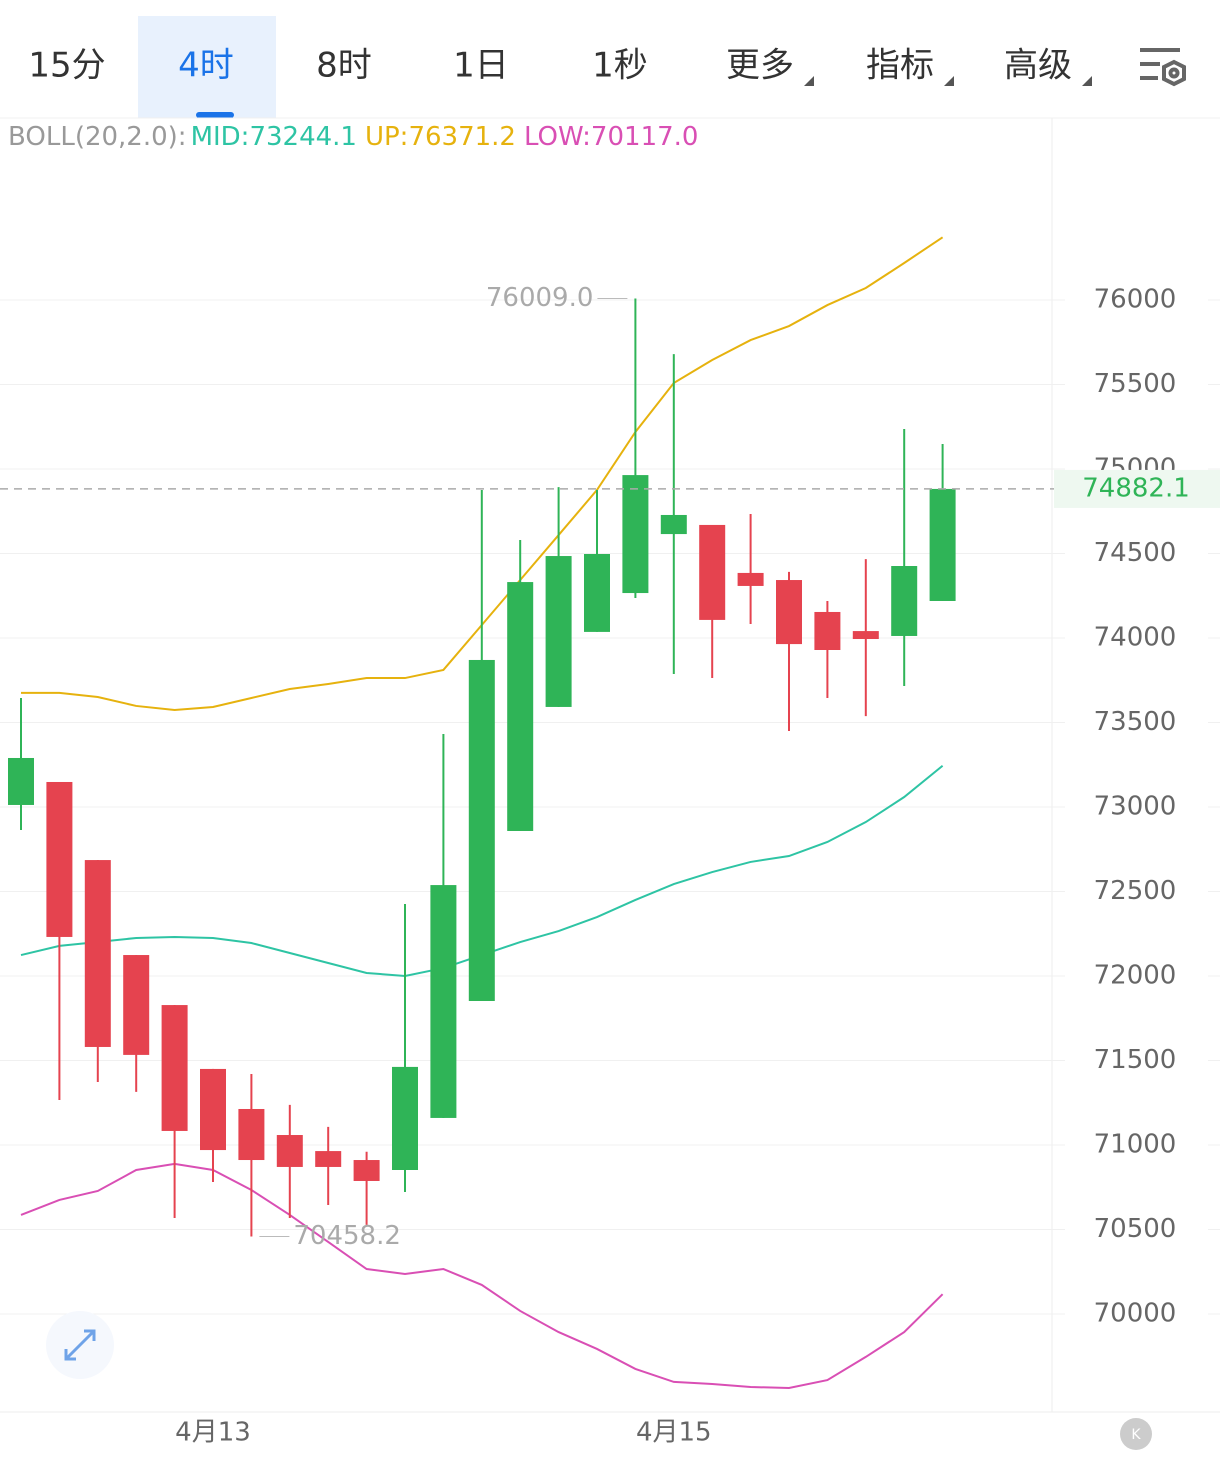  What do you see at coordinates (1135, 1144) in the screenshot?
I see `y-tick-label: 71000` at bounding box center [1135, 1144].